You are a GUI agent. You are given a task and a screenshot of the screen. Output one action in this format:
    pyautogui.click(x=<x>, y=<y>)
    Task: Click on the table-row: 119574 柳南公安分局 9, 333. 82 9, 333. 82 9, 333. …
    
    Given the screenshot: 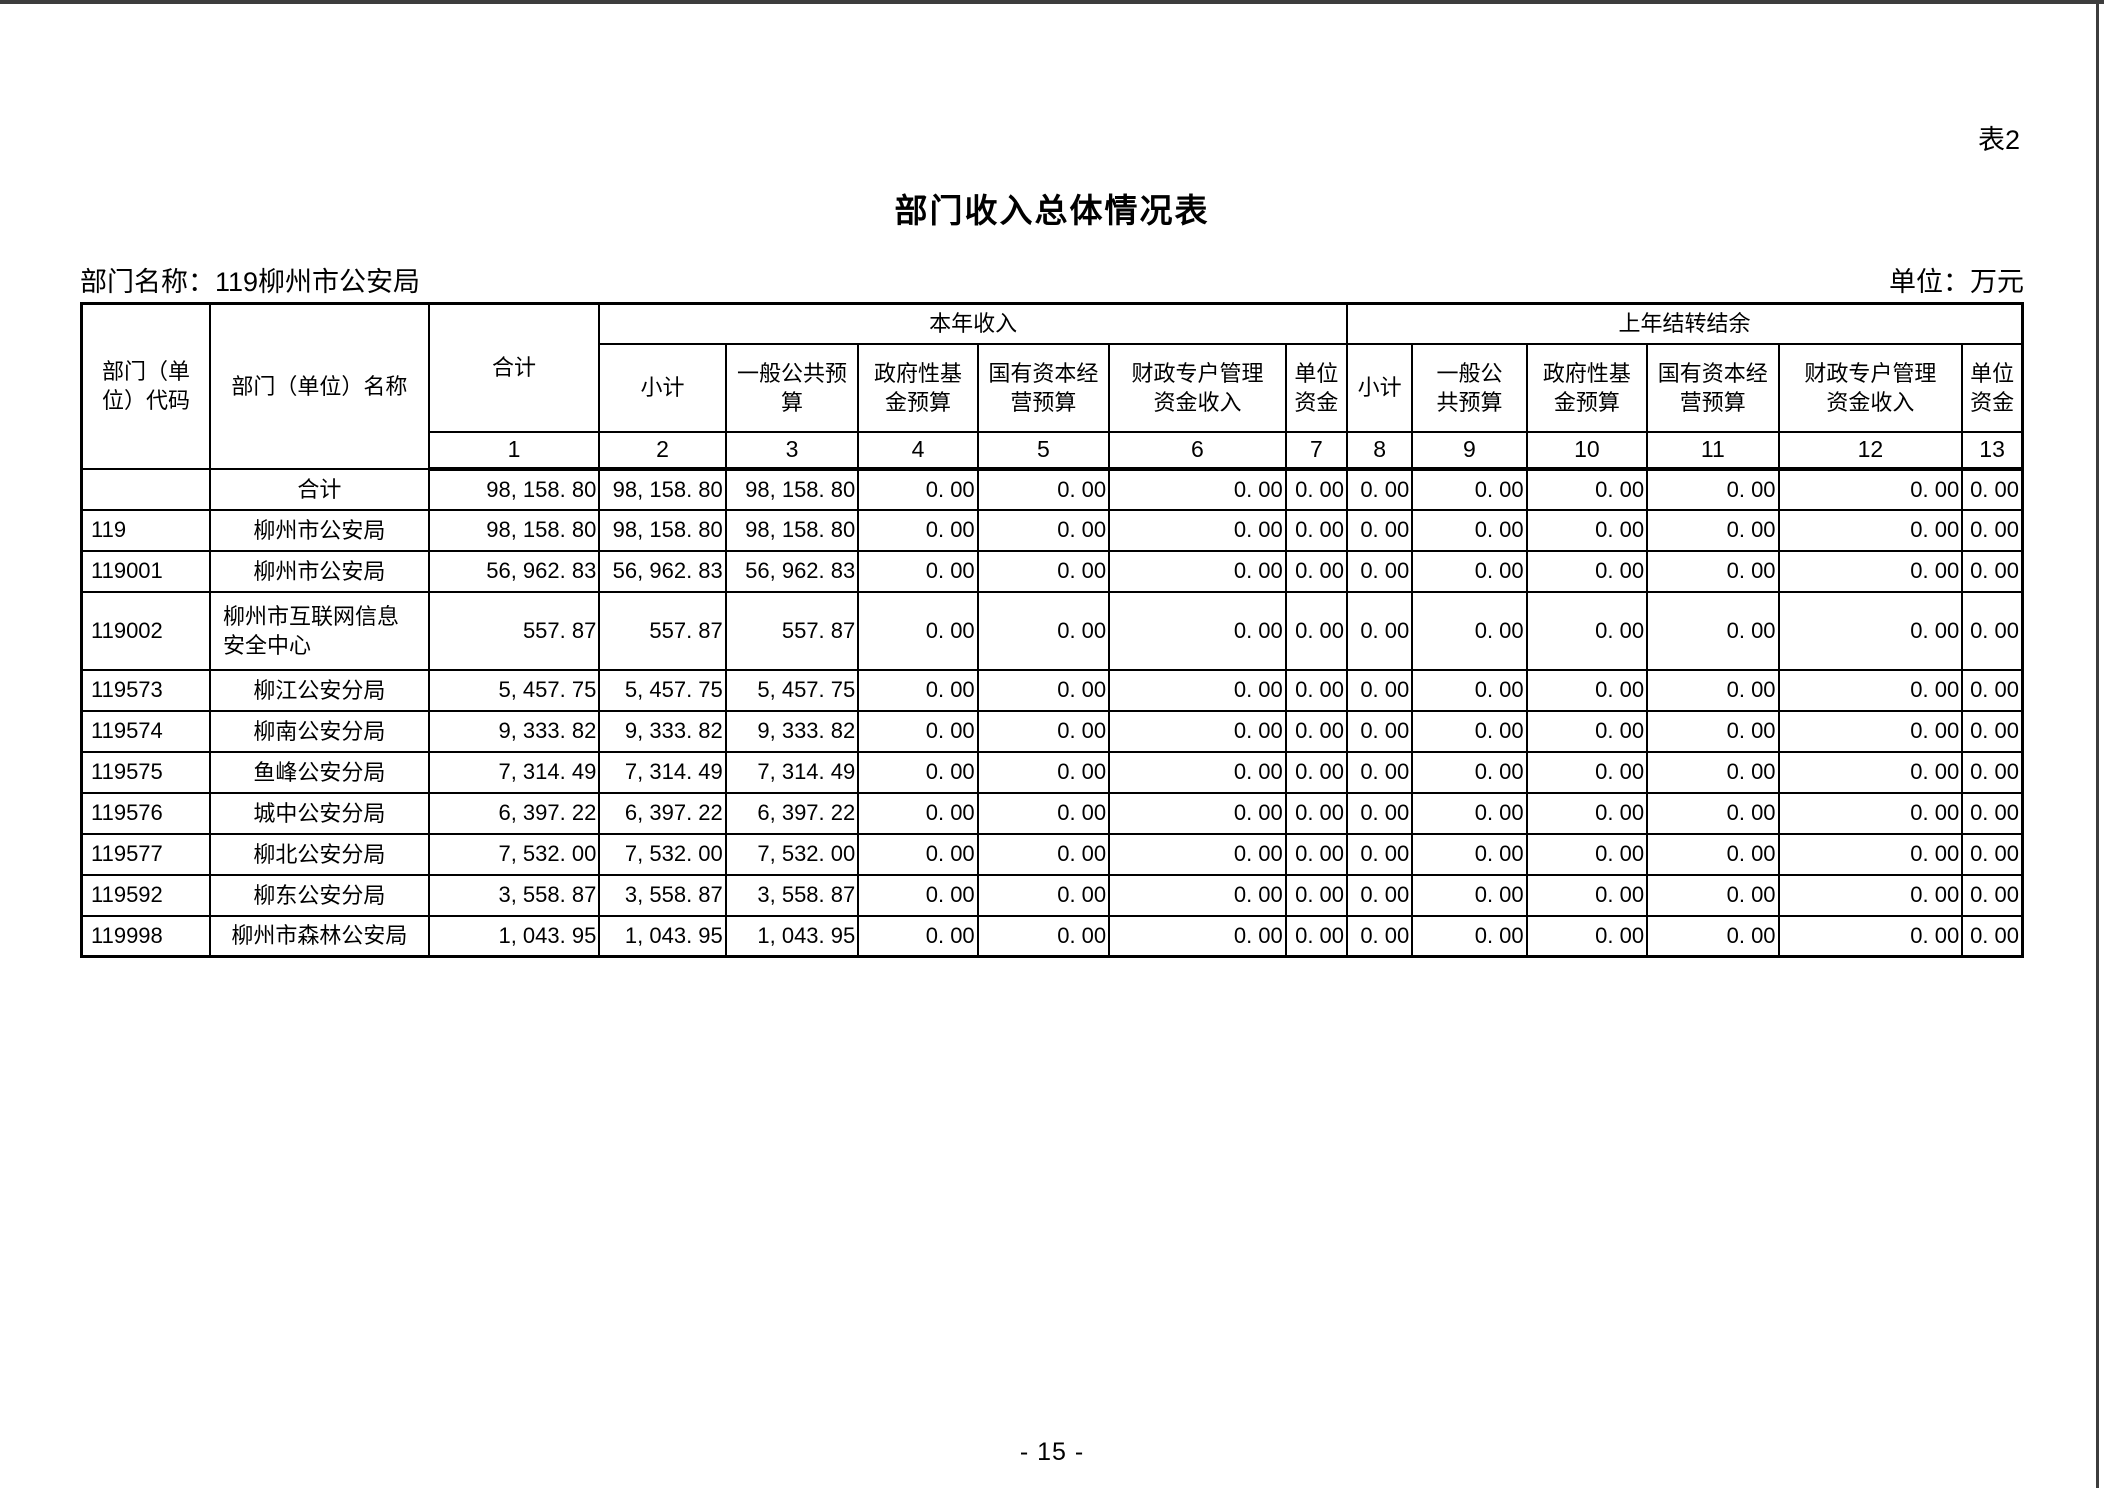 What is the action you would take?
    pyautogui.click(x=1052, y=731)
    